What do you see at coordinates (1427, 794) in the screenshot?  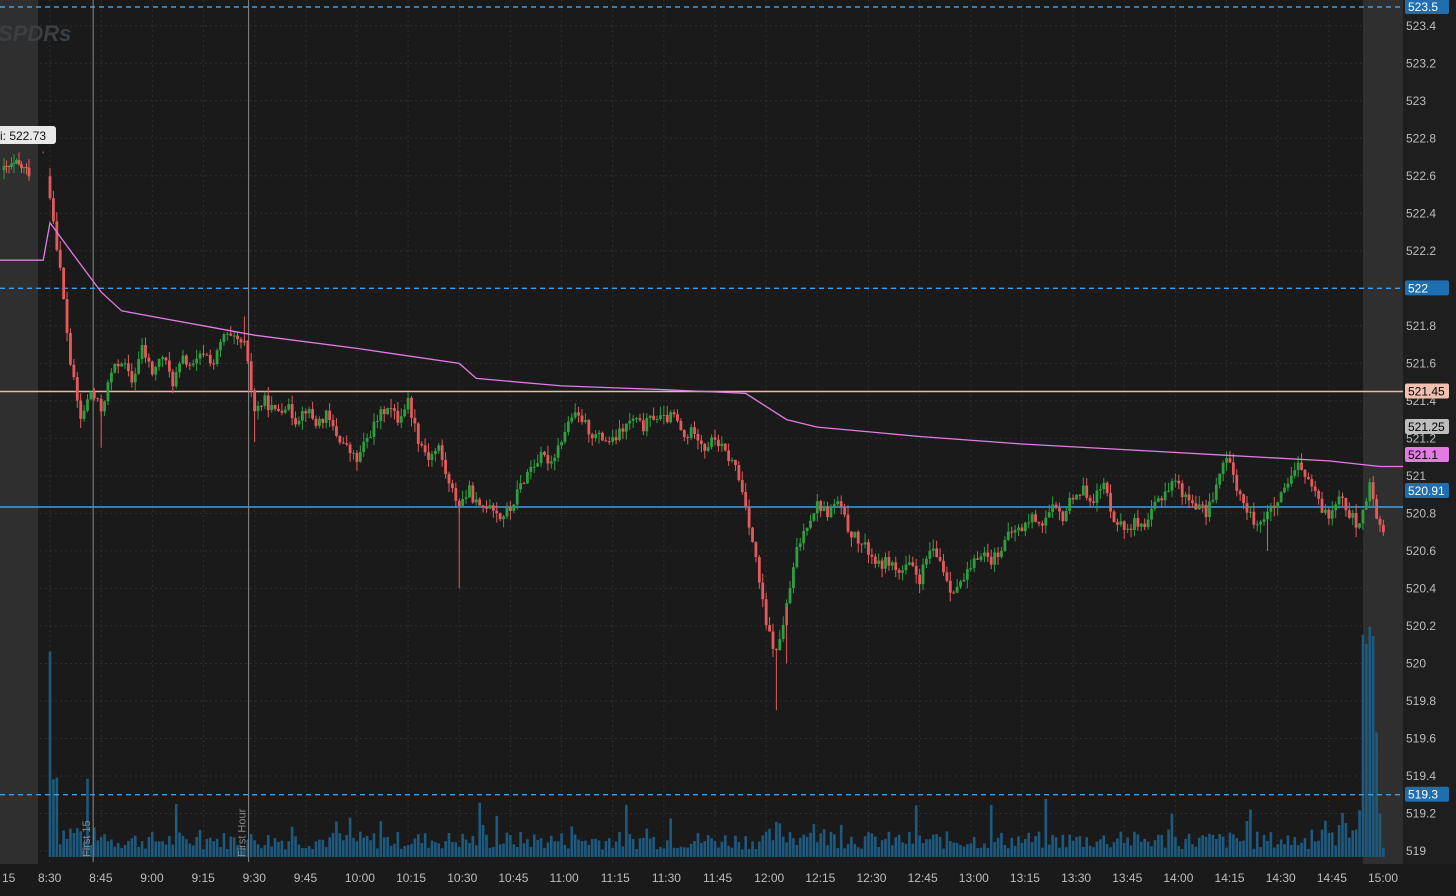 I see `level-badge` at bounding box center [1427, 794].